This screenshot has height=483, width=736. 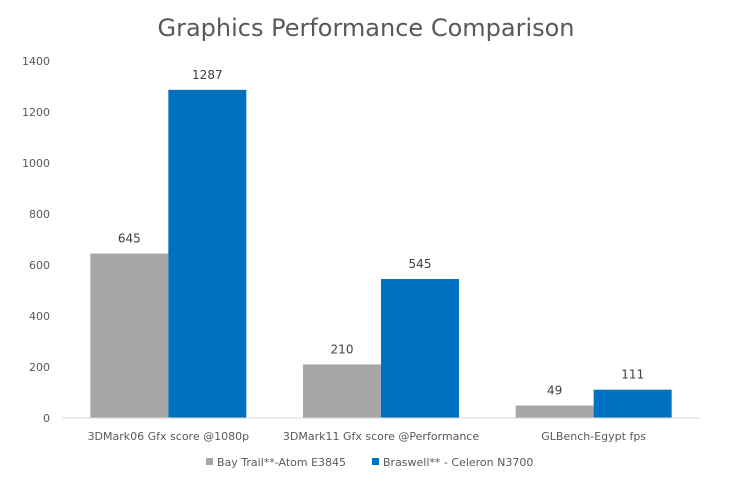 What do you see at coordinates (36, 61) in the screenshot?
I see `y-tick-label: 1400` at bounding box center [36, 61].